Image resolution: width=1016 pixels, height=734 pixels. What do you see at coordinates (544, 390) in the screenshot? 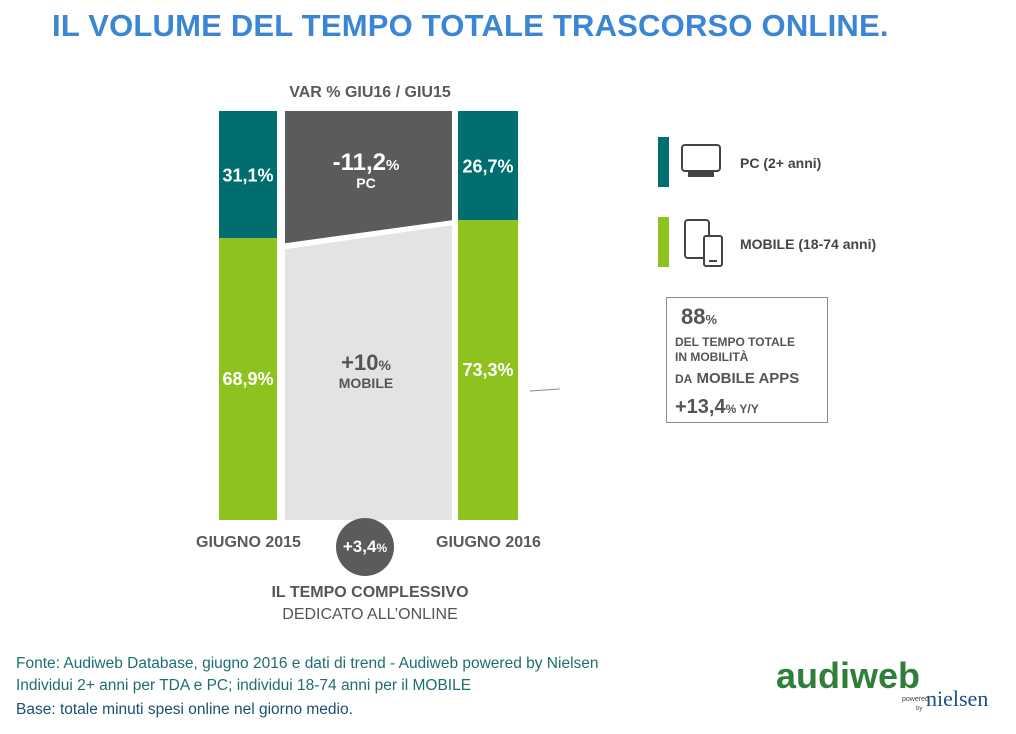
I see `callout-connector` at bounding box center [544, 390].